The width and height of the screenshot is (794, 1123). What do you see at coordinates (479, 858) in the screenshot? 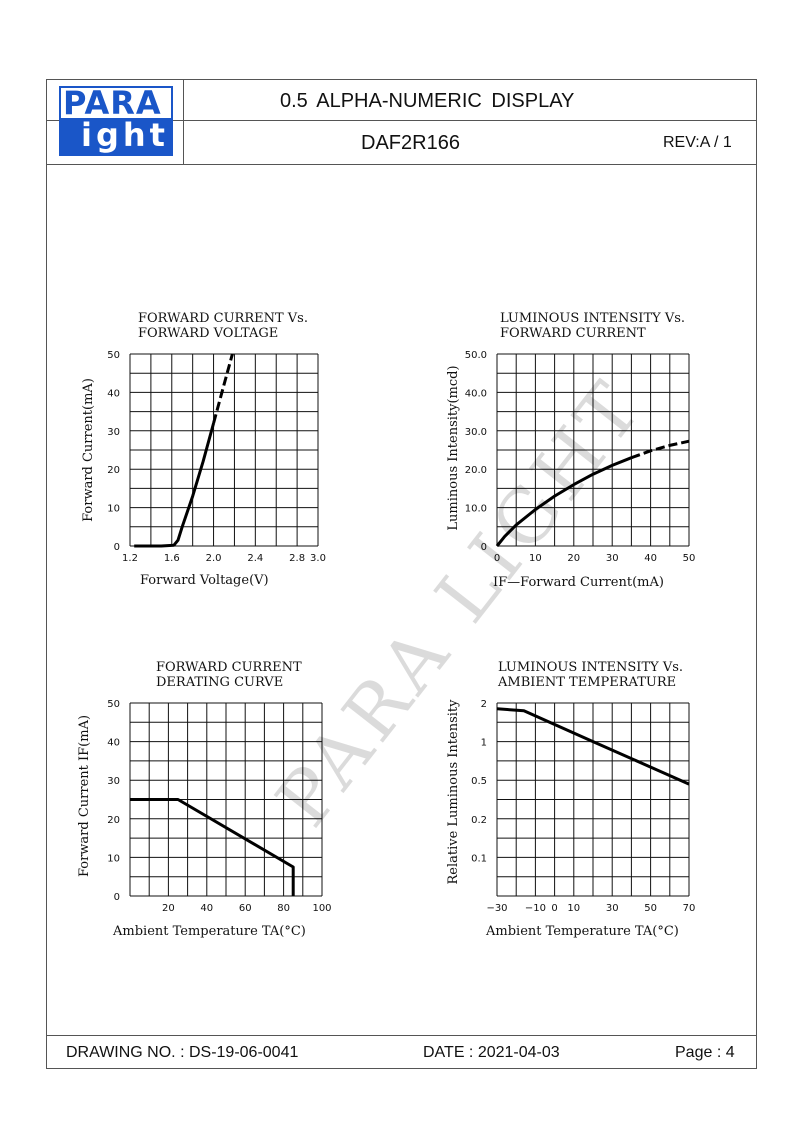
I see `y-tick-label: 0.1` at bounding box center [479, 858].